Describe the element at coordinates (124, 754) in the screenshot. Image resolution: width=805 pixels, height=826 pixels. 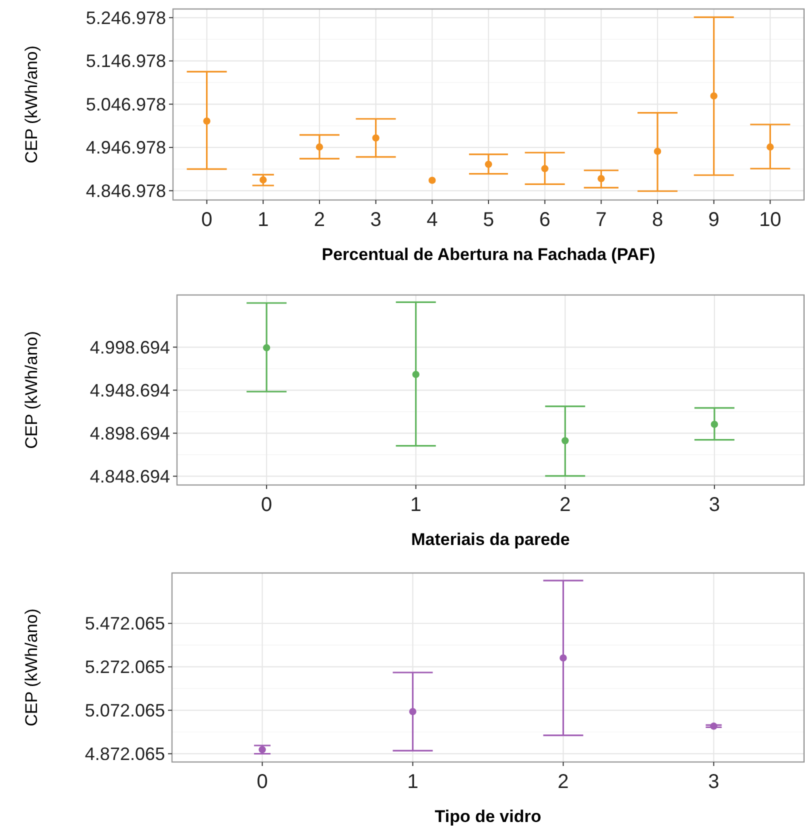
I see `y-tick-label: 4.872.065` at that location.